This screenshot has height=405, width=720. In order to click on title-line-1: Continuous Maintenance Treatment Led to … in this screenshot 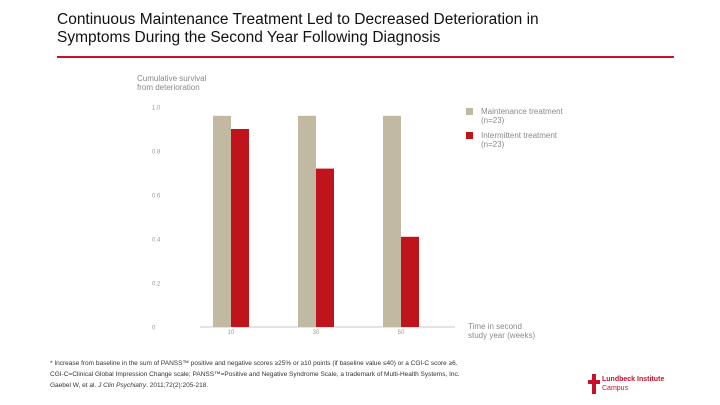, I will do `click(298, 19)`.